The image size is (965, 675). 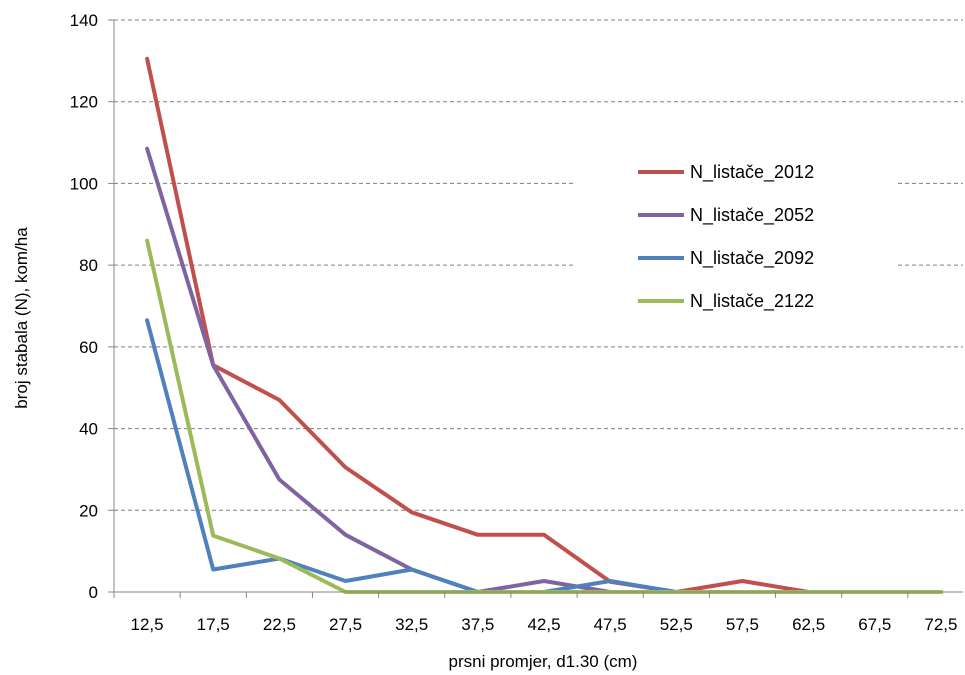 What do you see at coordinates (808, 624) in the screenshot?
I see `x-tick-label: 62,5` at bounding box center [808, 624].